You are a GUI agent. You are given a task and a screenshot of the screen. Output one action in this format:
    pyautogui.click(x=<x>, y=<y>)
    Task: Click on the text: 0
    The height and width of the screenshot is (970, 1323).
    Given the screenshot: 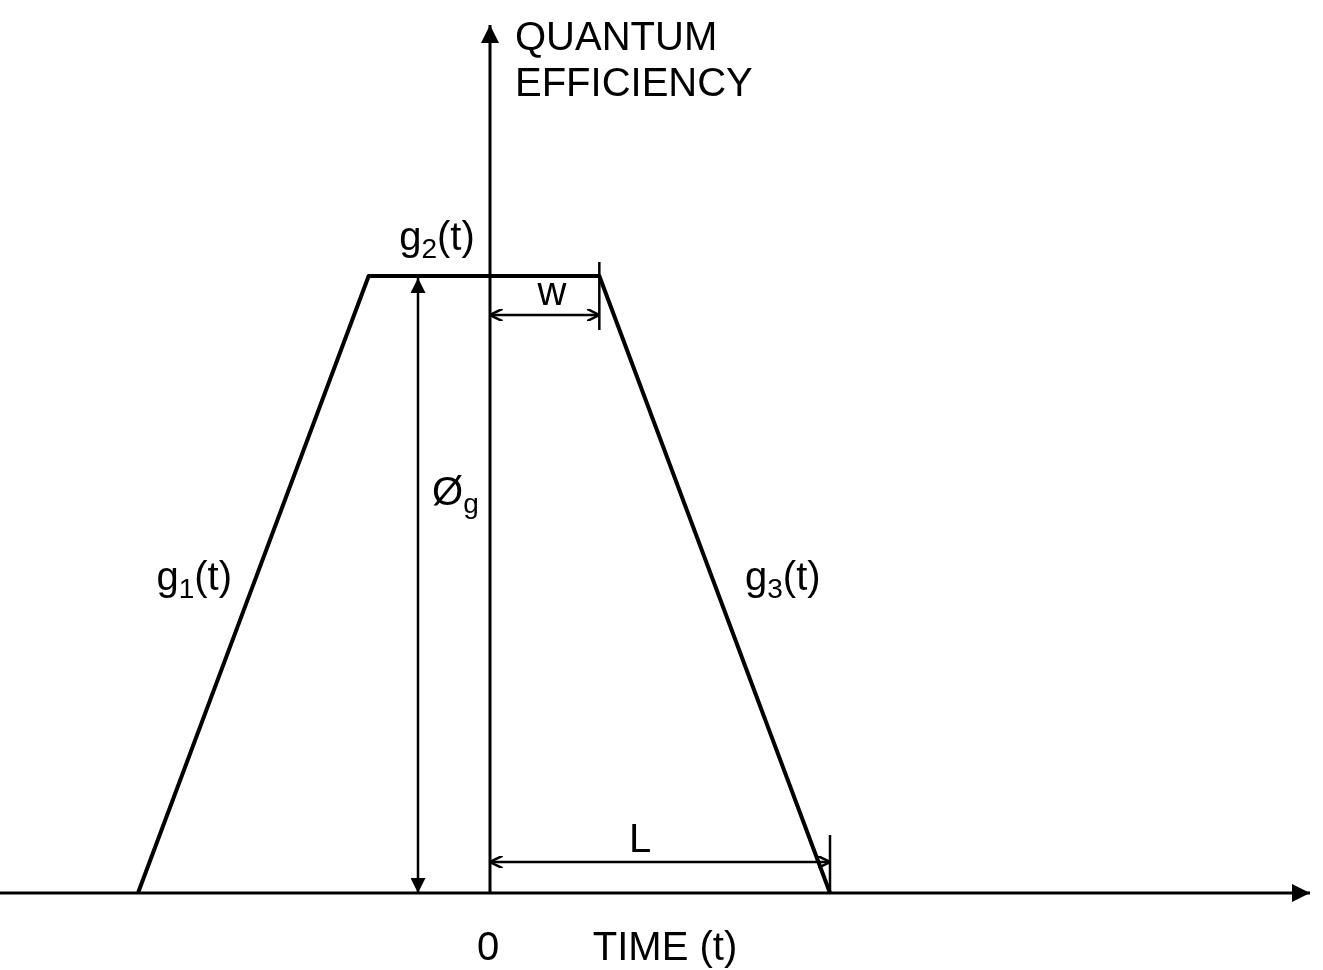 What is the action you would take?
    pyautogui.click(x=488, y=946)
    